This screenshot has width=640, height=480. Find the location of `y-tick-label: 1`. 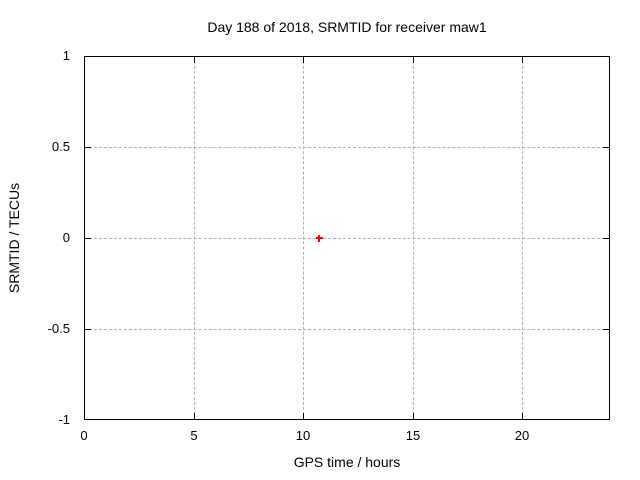

y-tick-label: 1 is located at coordinates (66, 55).